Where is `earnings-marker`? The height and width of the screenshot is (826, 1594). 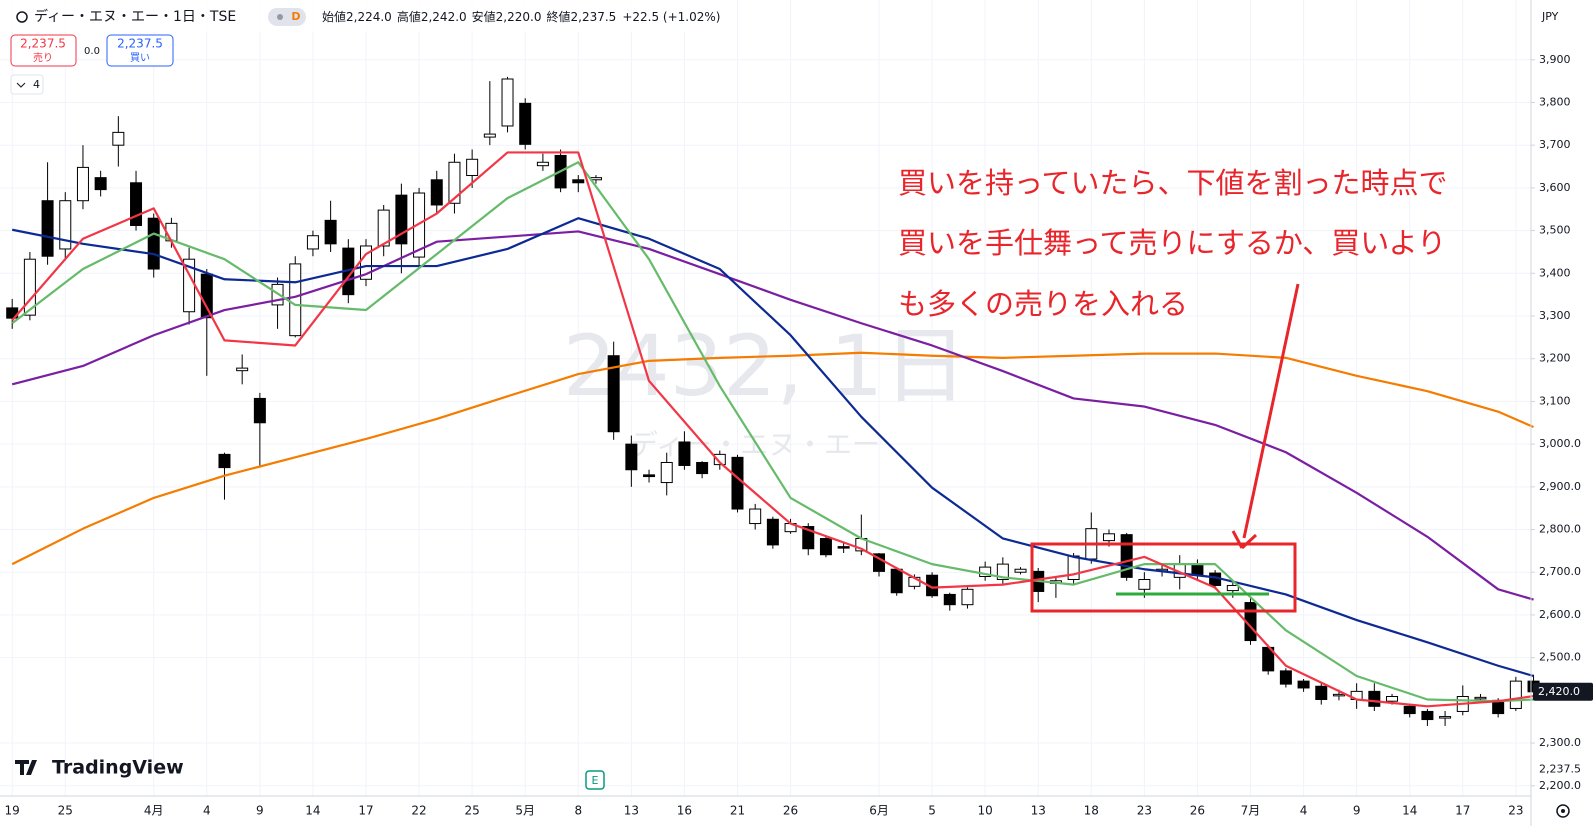
earnings-marker is located at coordinates (595, 780).